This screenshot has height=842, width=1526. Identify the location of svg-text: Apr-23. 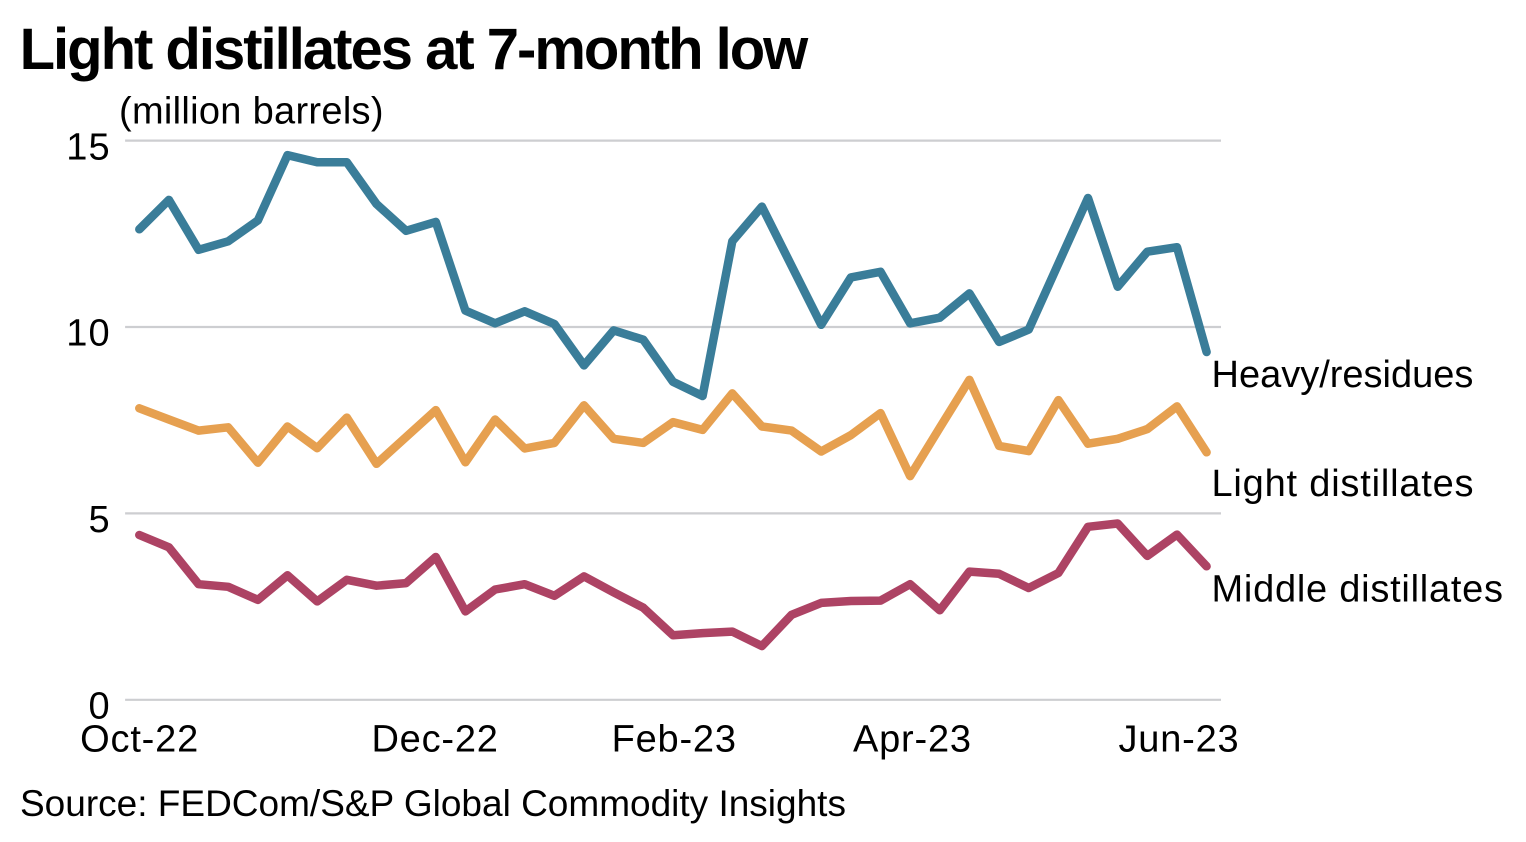
(912, 739).